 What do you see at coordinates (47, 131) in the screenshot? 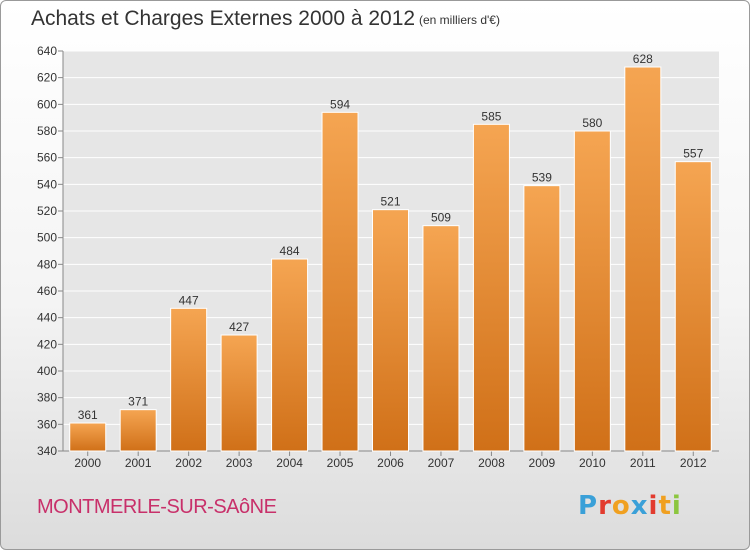
I see `y-tick-label: 580` at bounding box center [47, 131].